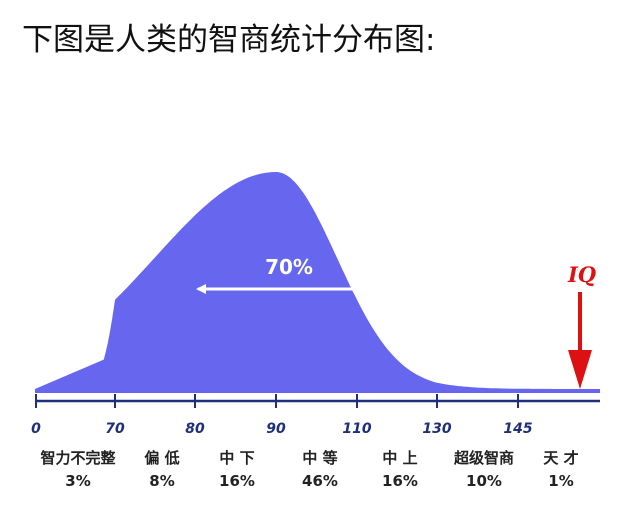 Image resolution: width=640 pixels, height=527 pixels. Describe the element at coordinates (320, 481) in the screenshot. I see `category-percent: 46%` at that location.